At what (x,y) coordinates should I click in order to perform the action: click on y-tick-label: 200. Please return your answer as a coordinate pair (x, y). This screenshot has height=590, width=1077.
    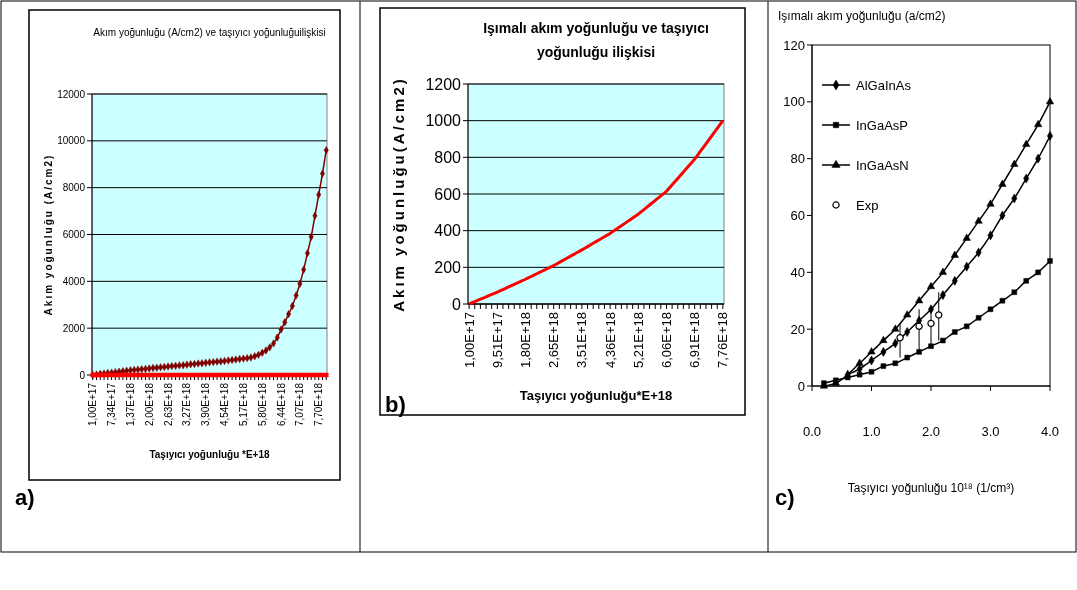
    Looking at the image, I should click on (448, 267).